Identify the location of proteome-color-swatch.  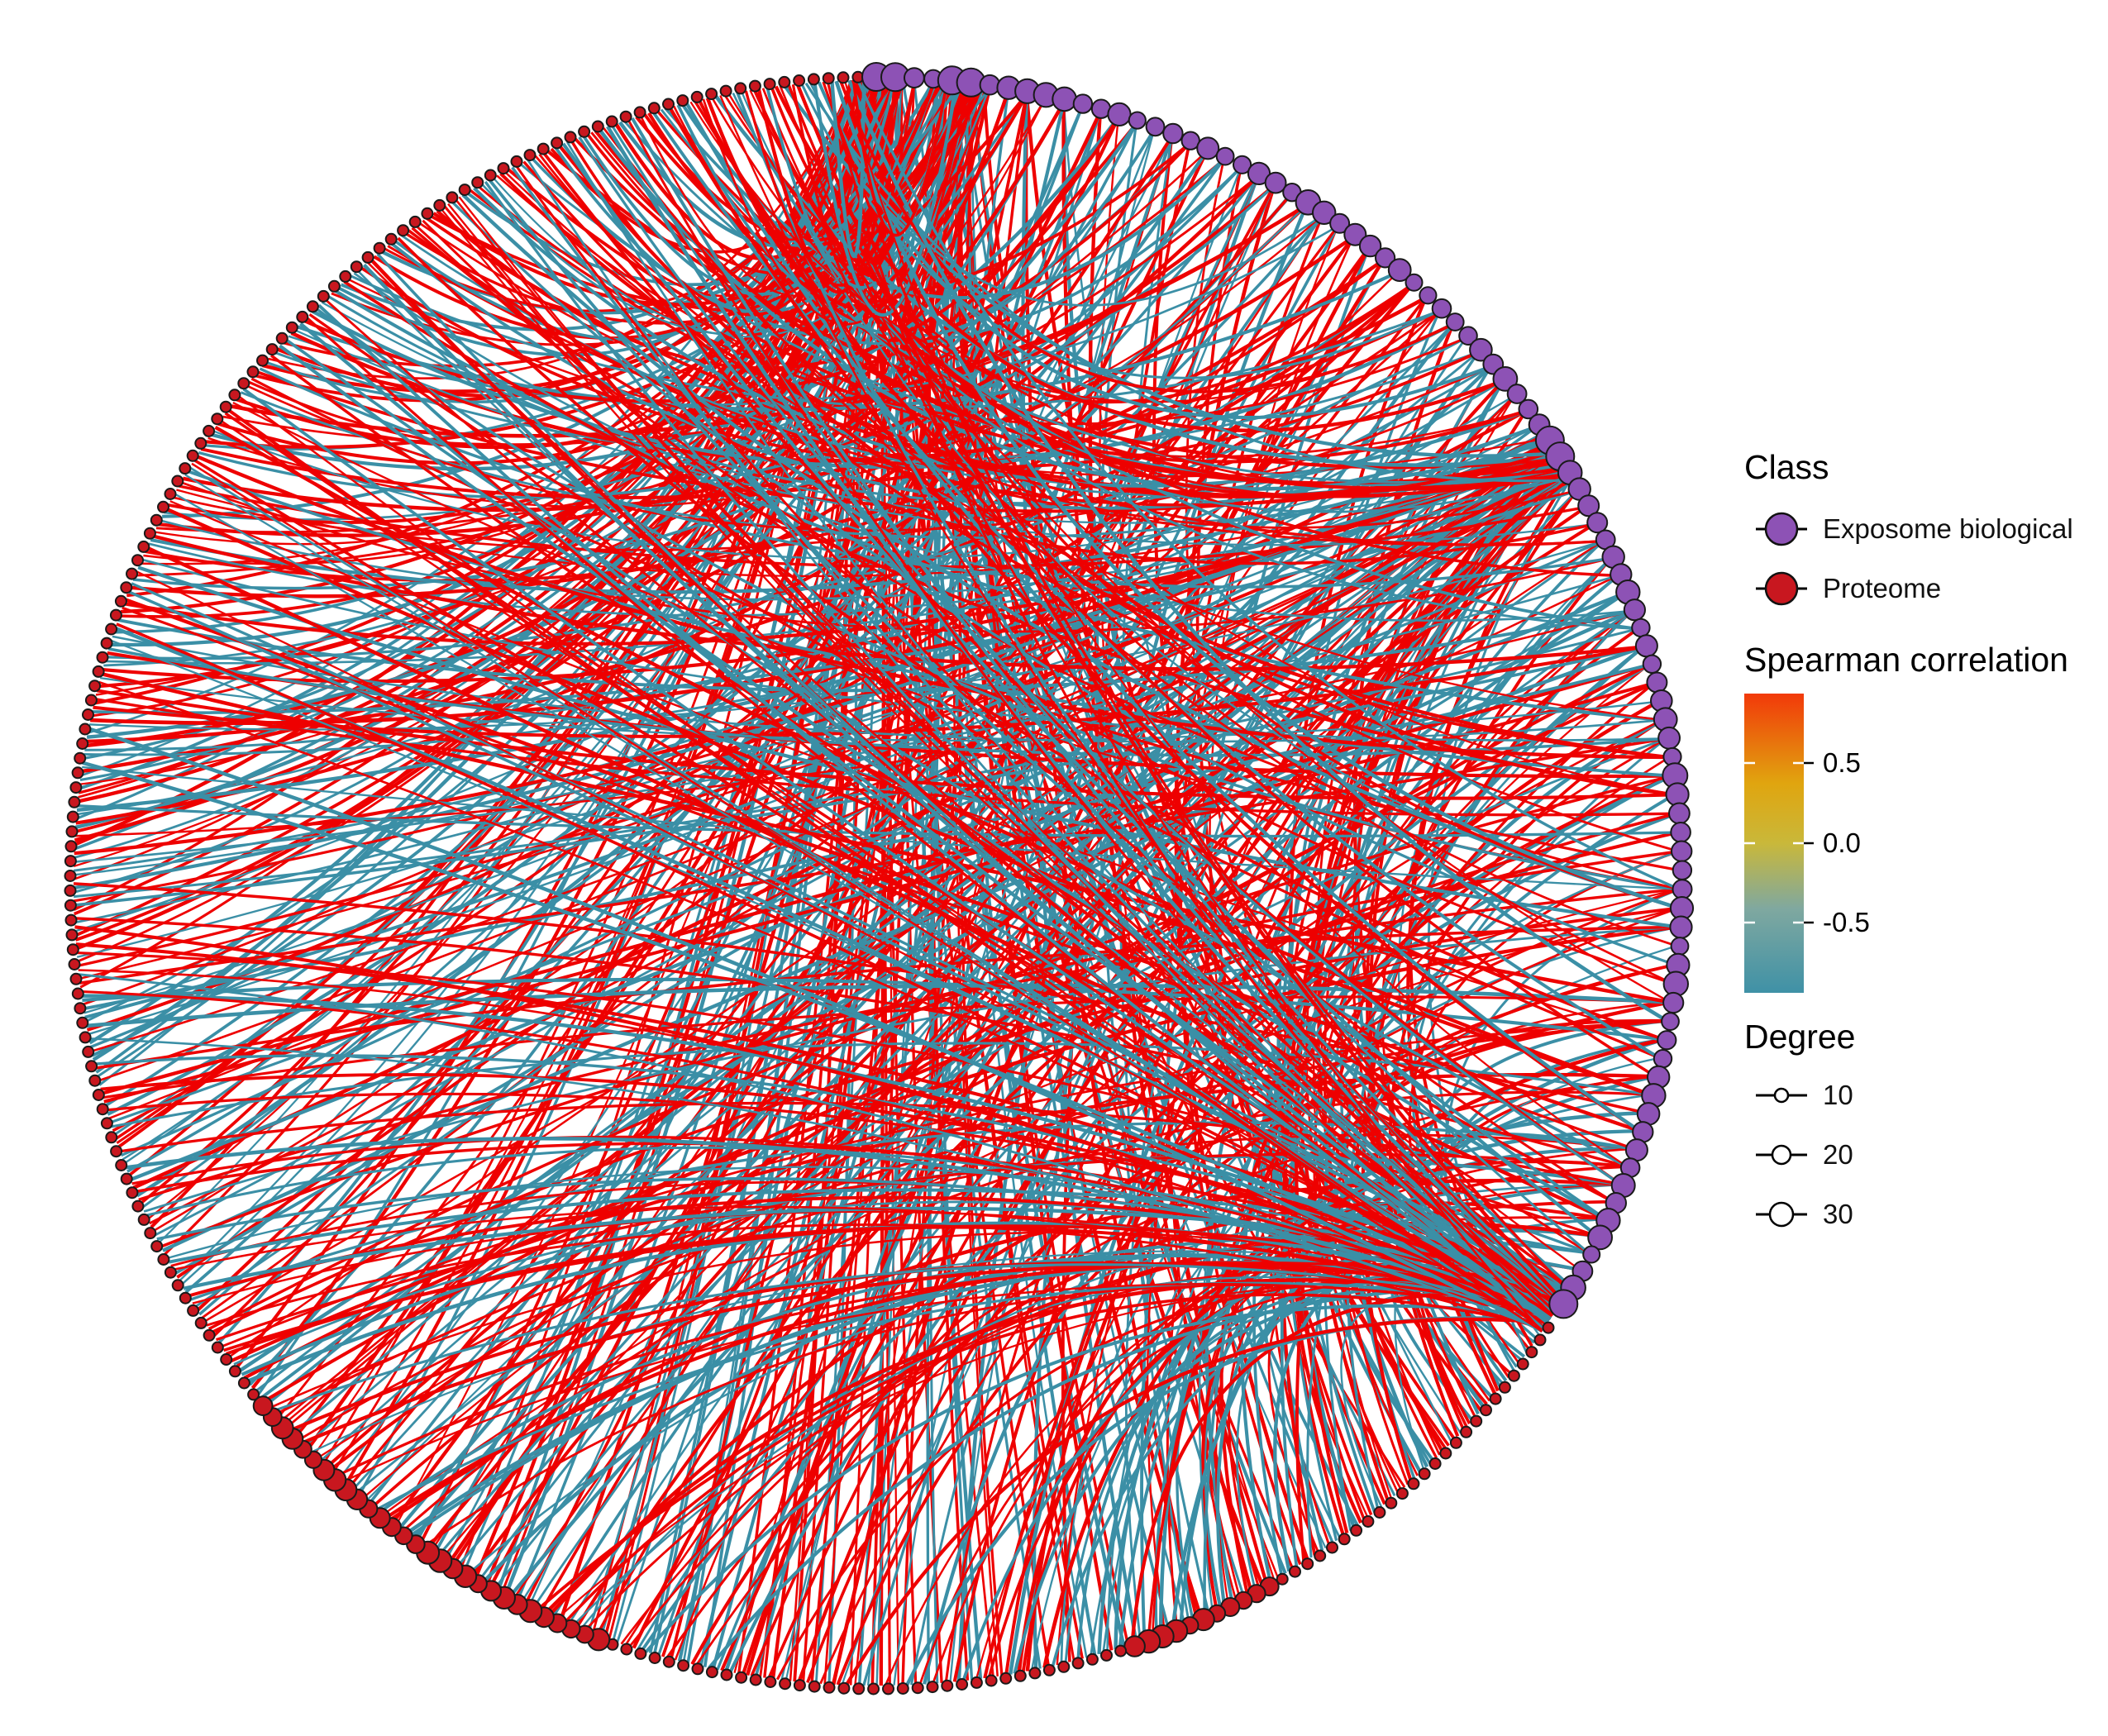
(1782, 588).